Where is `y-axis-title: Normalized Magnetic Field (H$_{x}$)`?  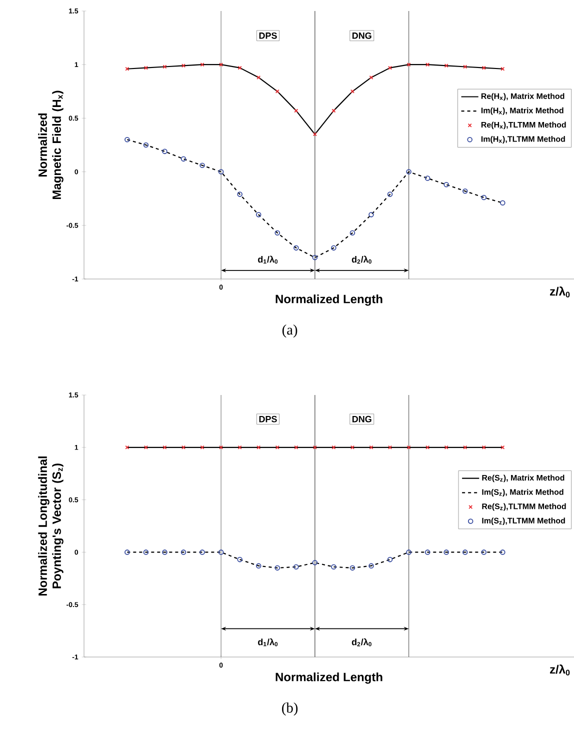 y-axis-title: Normalized Magnetic Field (H$_{x}$) is located at coordinates (51, 145).